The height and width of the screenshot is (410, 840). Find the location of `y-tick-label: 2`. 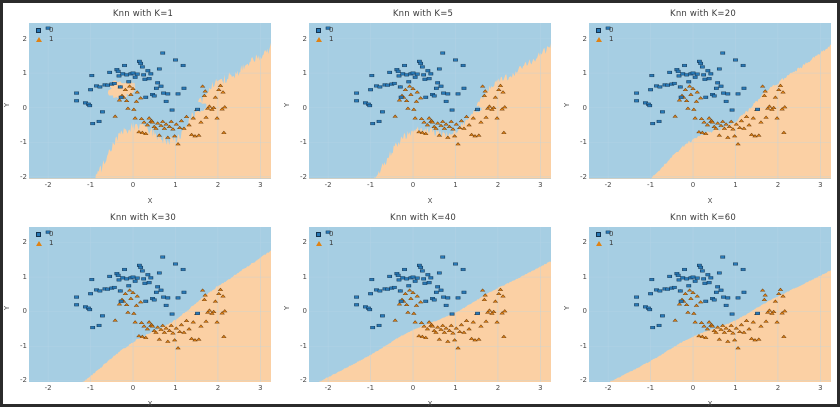

y-tick-label: 2 is located at coordinates (25, 39).